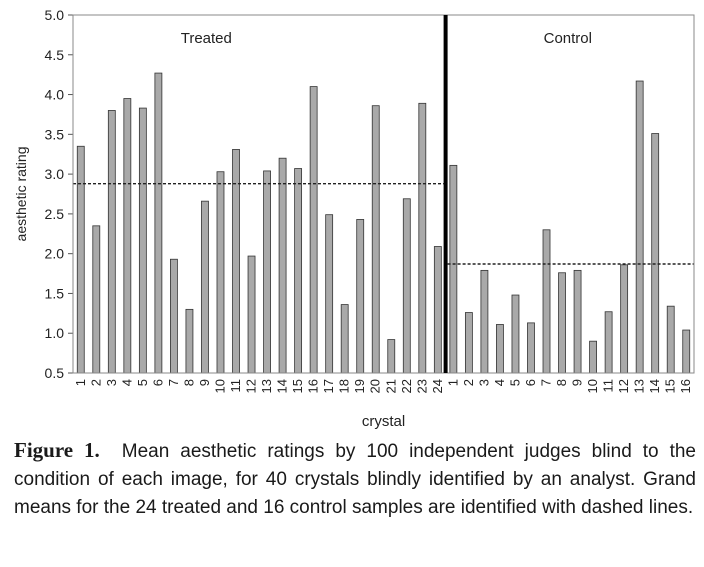 The image size is (704, 567). Describe the element at coordinates (406, 386) in the screenshot. I see `x-tick-label: 22` at that location.